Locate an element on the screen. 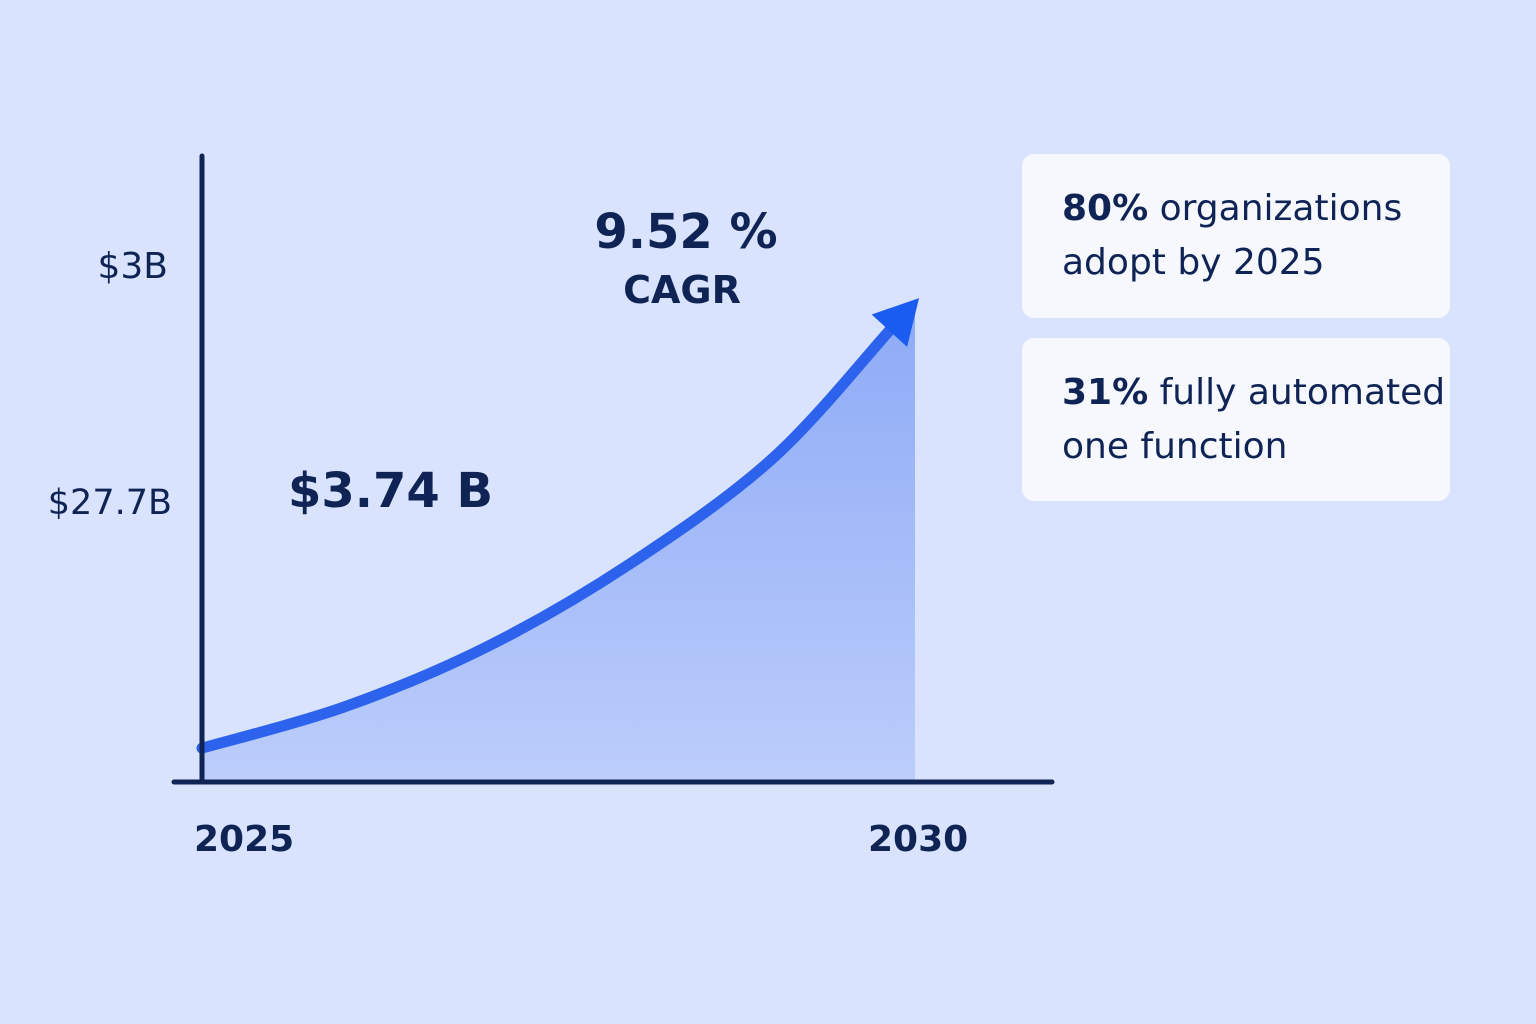  y-tick-label: $3B is located at coordinates (132, 266).